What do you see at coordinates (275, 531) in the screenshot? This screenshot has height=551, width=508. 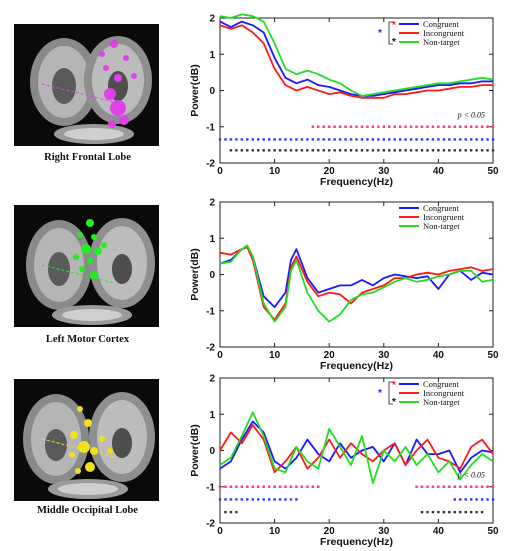 I see `x-tick-label: 10` at bounding box center [275, 531].